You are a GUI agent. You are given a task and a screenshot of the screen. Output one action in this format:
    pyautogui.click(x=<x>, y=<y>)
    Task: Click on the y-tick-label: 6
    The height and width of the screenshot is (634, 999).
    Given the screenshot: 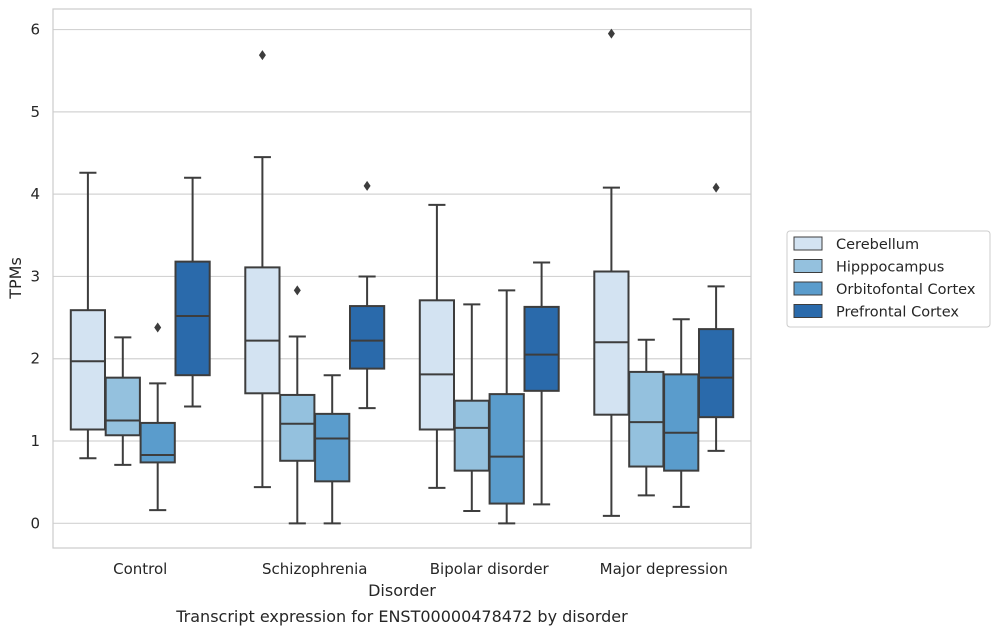 What is the action you would take?
    pyautogui.click(x=35, y=30)
    